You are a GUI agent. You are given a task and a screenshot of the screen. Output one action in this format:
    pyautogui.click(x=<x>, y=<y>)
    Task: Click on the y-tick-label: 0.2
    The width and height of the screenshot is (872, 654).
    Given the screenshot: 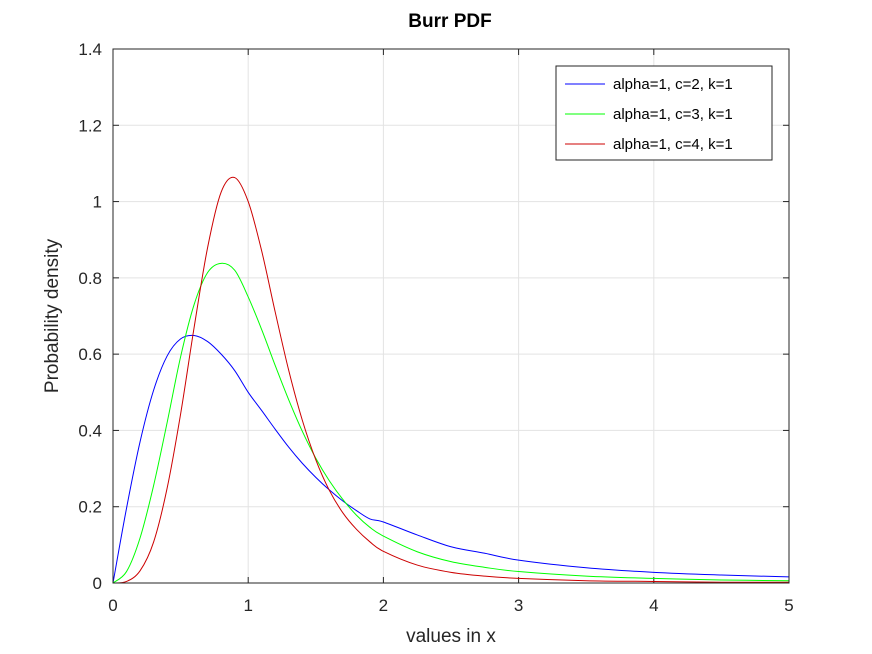 What is the action you would take?
    pyautogui.click(x=90, y=507)
    